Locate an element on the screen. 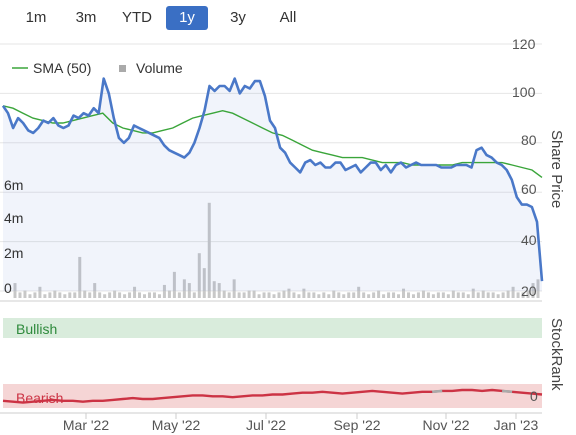  legend: SMA (50) Volume is located at coordinates (97, 68).